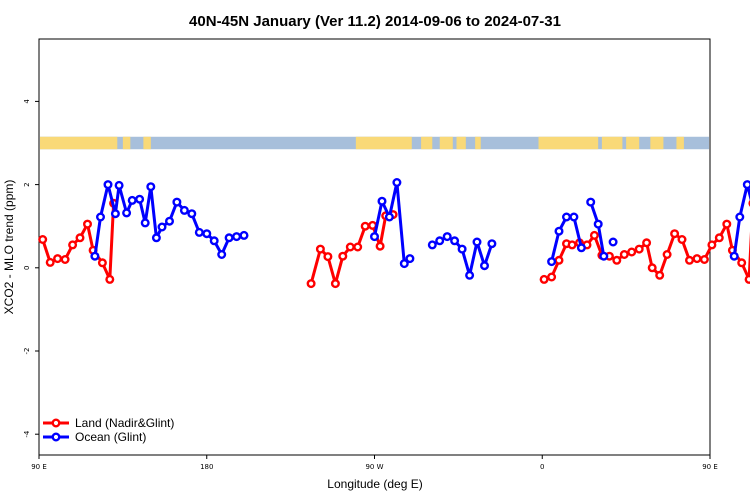  Describe the element at coordinates (710, 467) in the screenshot. I see `x-tick-label: 90 E` at that location.